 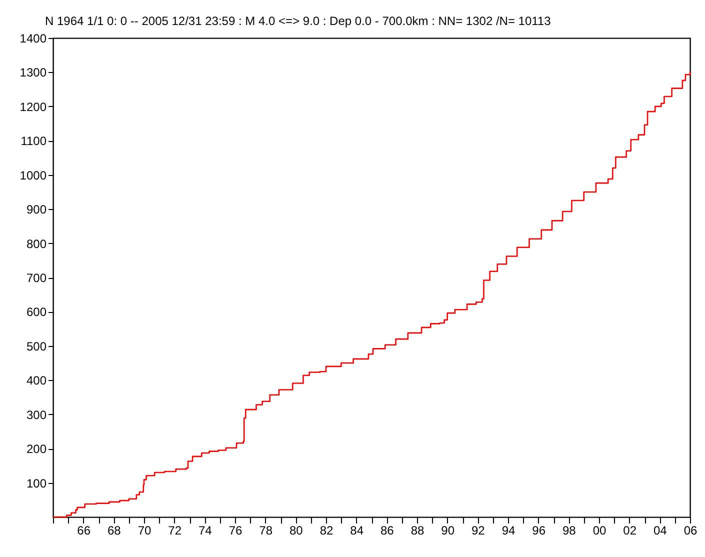 I want to click on x-tick-label: 80, so click(x=296, y=531).